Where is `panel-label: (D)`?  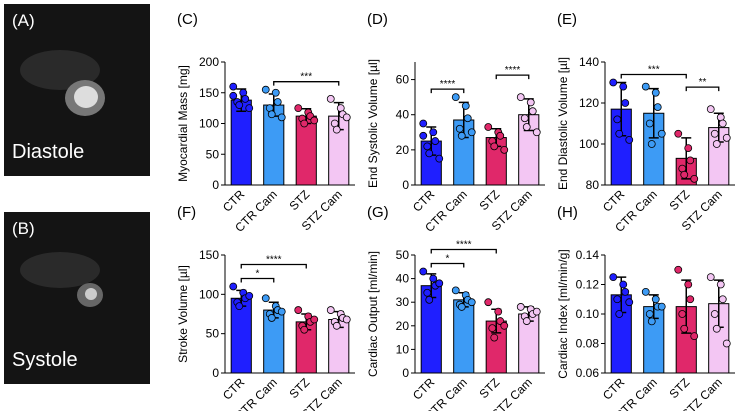
panel-label: (D) is located at coordinates (377, 19).